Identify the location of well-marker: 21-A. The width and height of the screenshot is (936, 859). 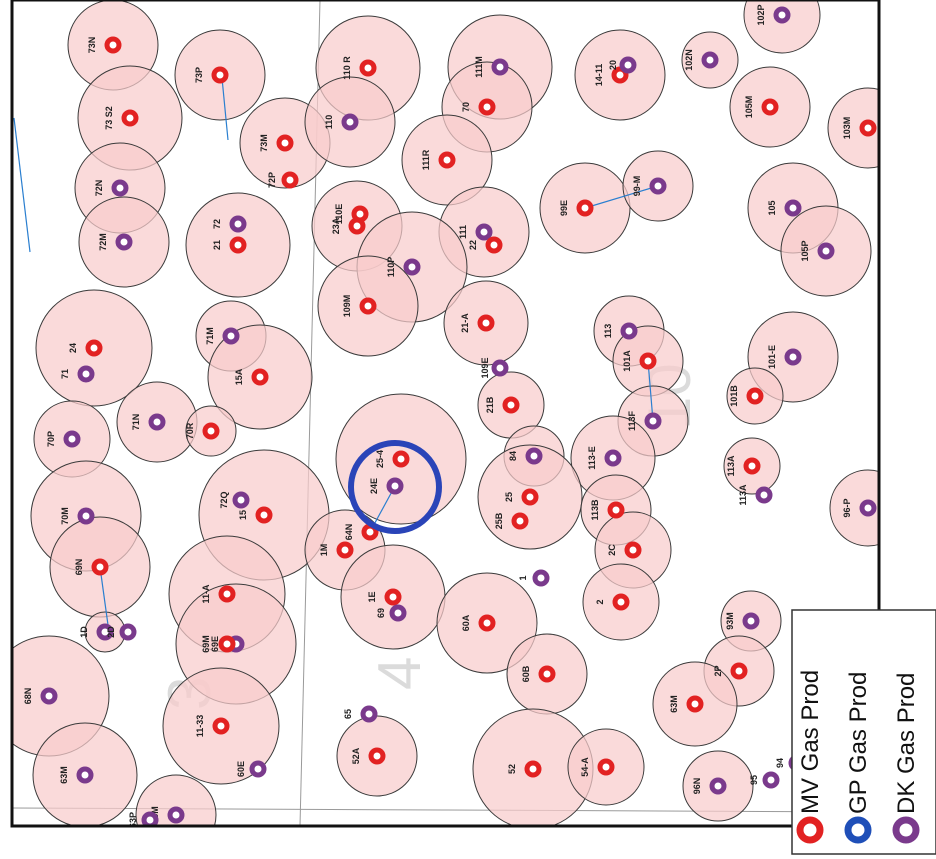
(477, 323).